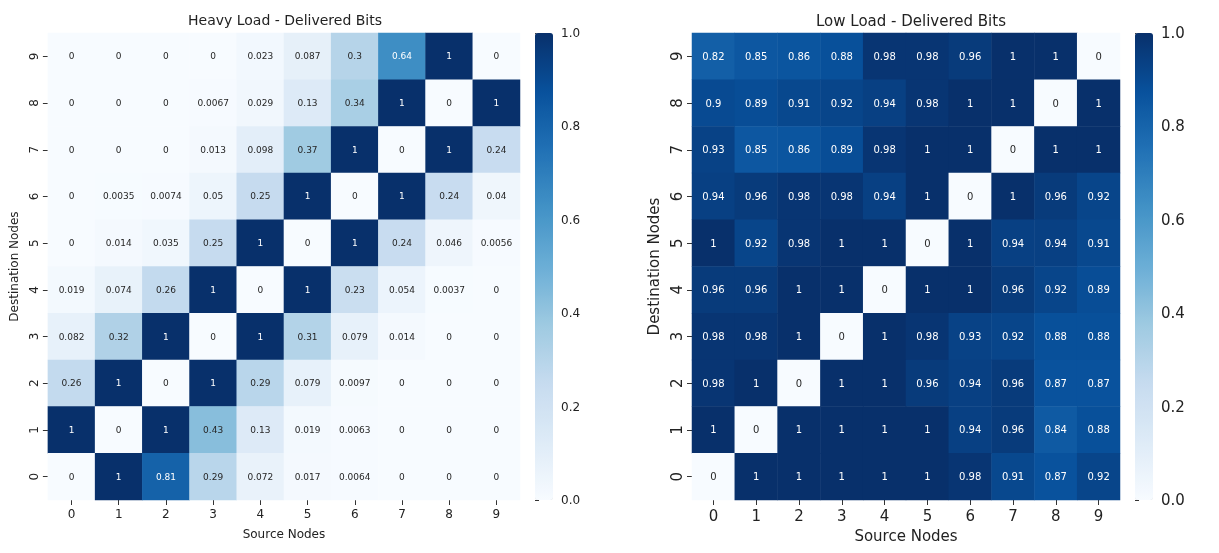 The height and width of the screenshot is (553, 1219). What do you see at coordinates (1173, 313) in the screenshot?
I see `color-bar-label: 0.4` at bounding box center [1173, 313].